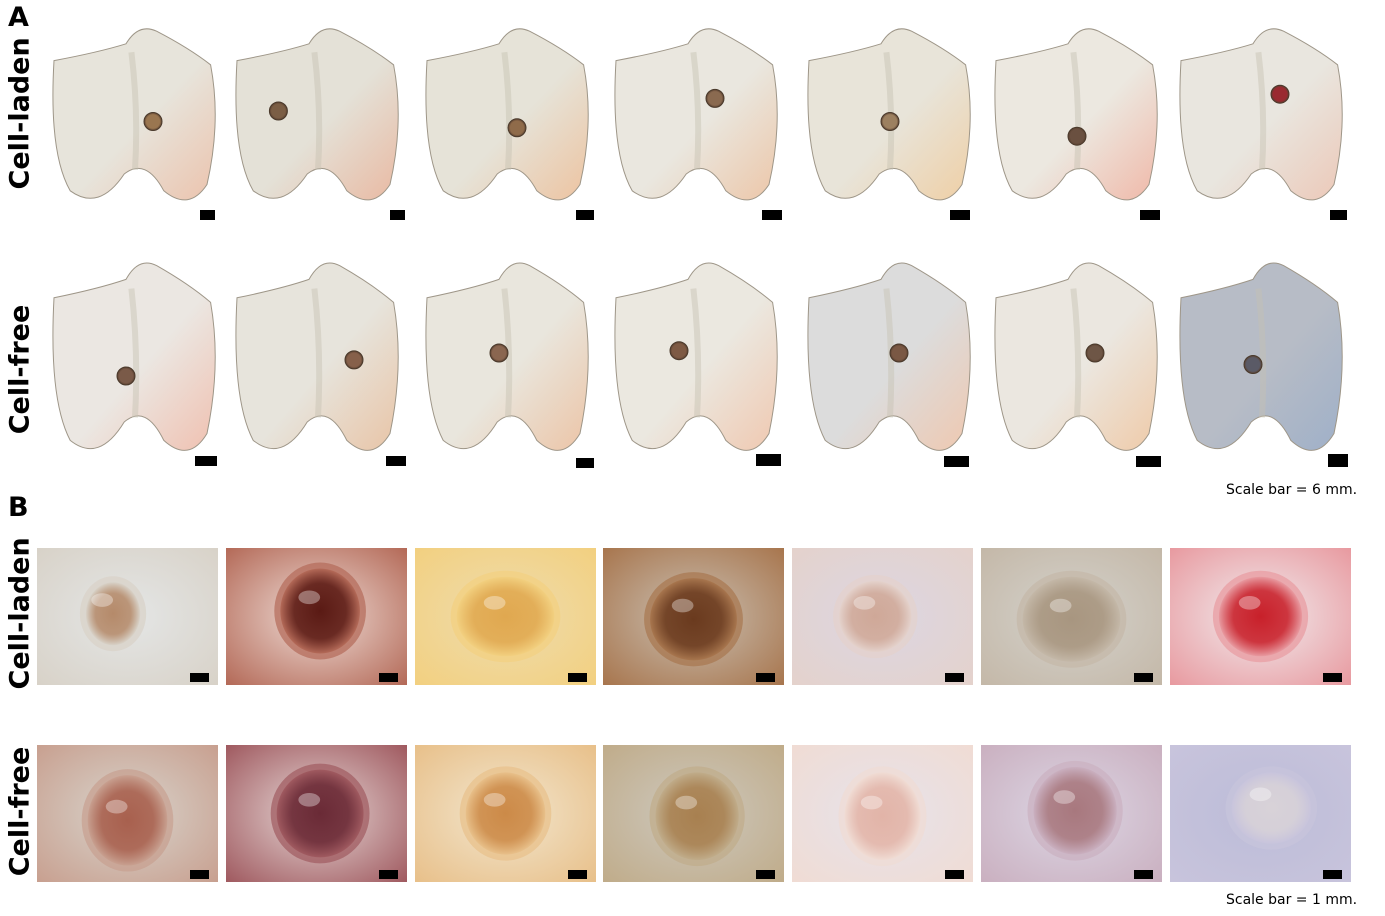  Describe the element at coordinates (1292, 490) in the screenshot. I see `panel-a-scale-note: Scale bar = 6 mm.` at that location.